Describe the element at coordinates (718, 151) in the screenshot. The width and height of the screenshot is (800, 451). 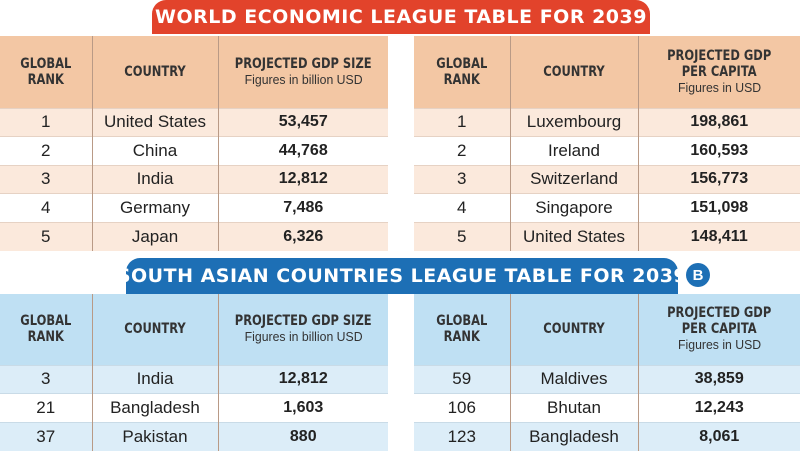
I see `value-cell: 160,593` at that location.